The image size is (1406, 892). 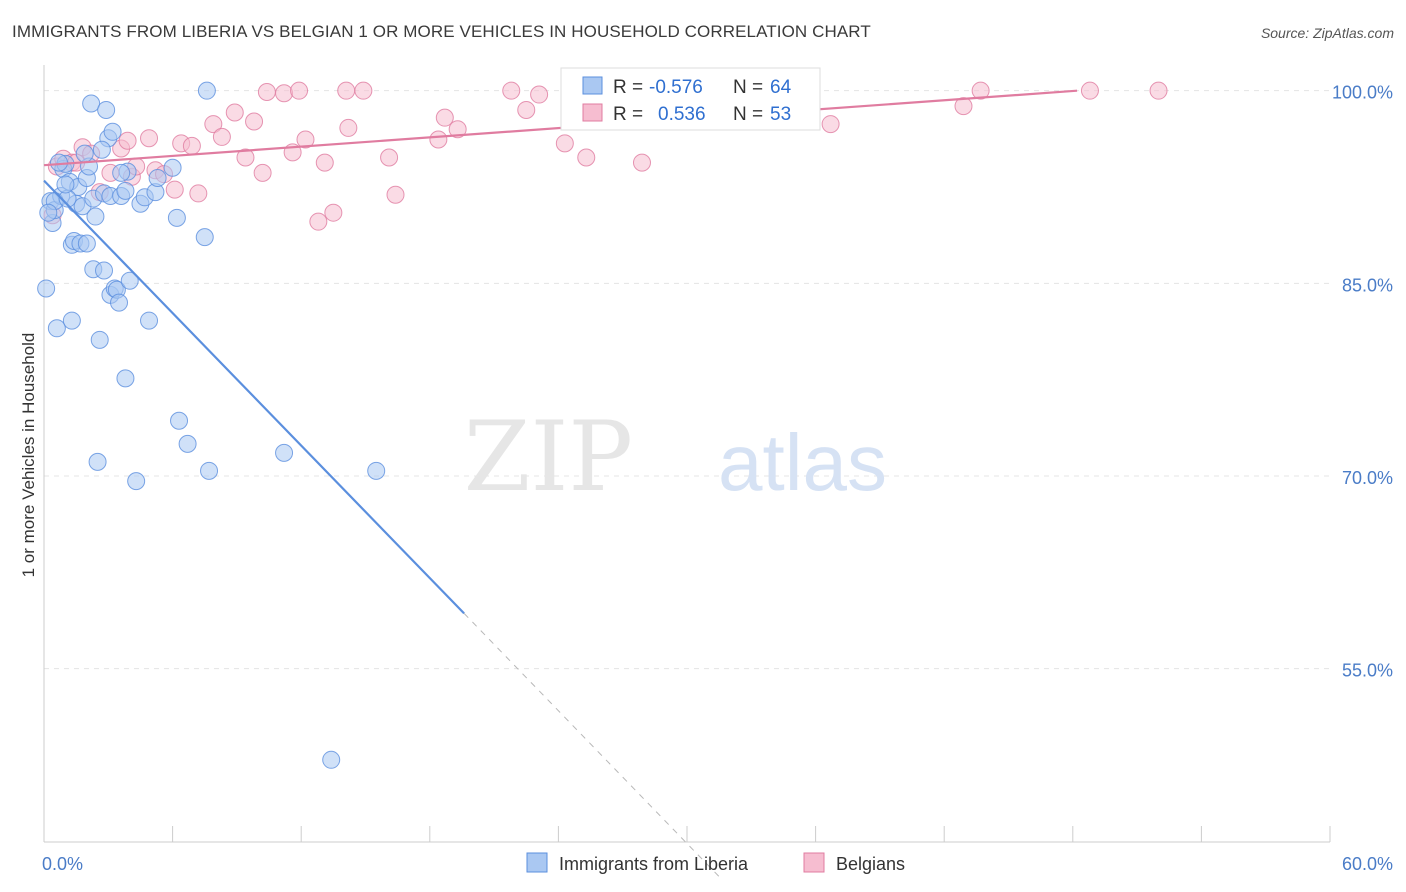 What do you see at coordinates (780, 114) in the screenshot?
I see `stats-n-value-belgians: 53` at bounding box center [780, 114].